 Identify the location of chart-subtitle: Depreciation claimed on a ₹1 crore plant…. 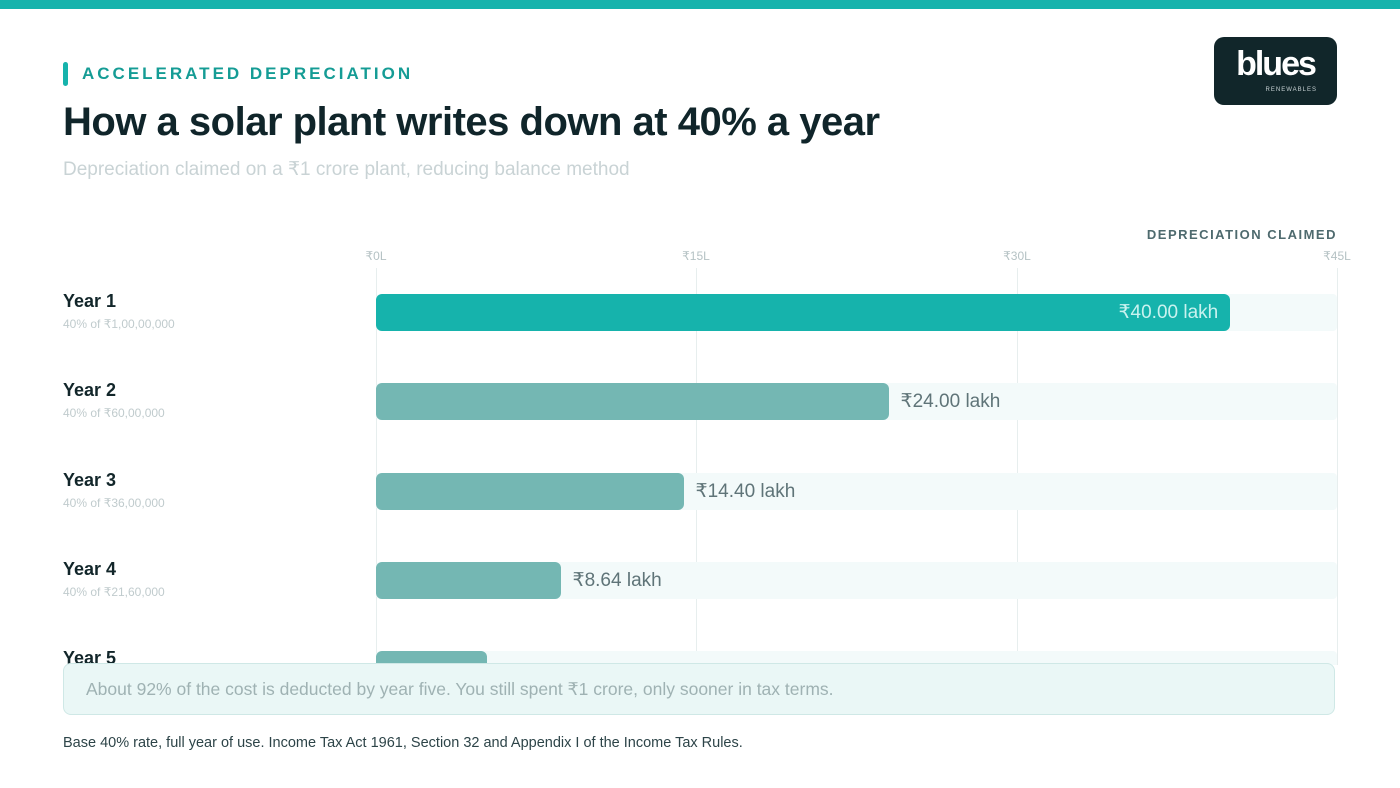
(346, 169).